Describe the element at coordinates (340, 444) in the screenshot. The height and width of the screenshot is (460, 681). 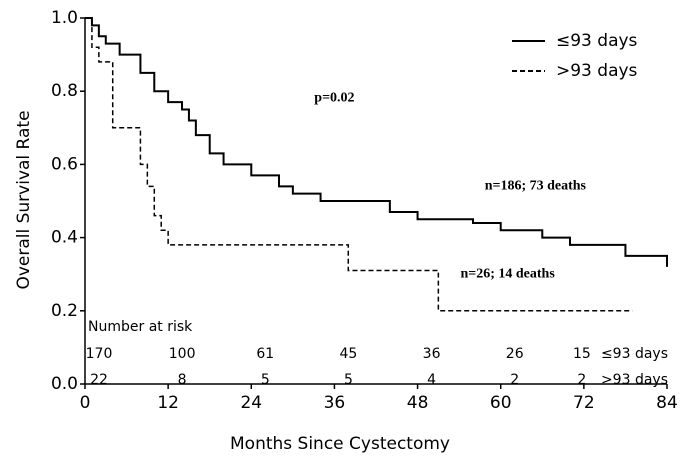
I see `x-axis-label: Months Since Cystectomy` at that location.